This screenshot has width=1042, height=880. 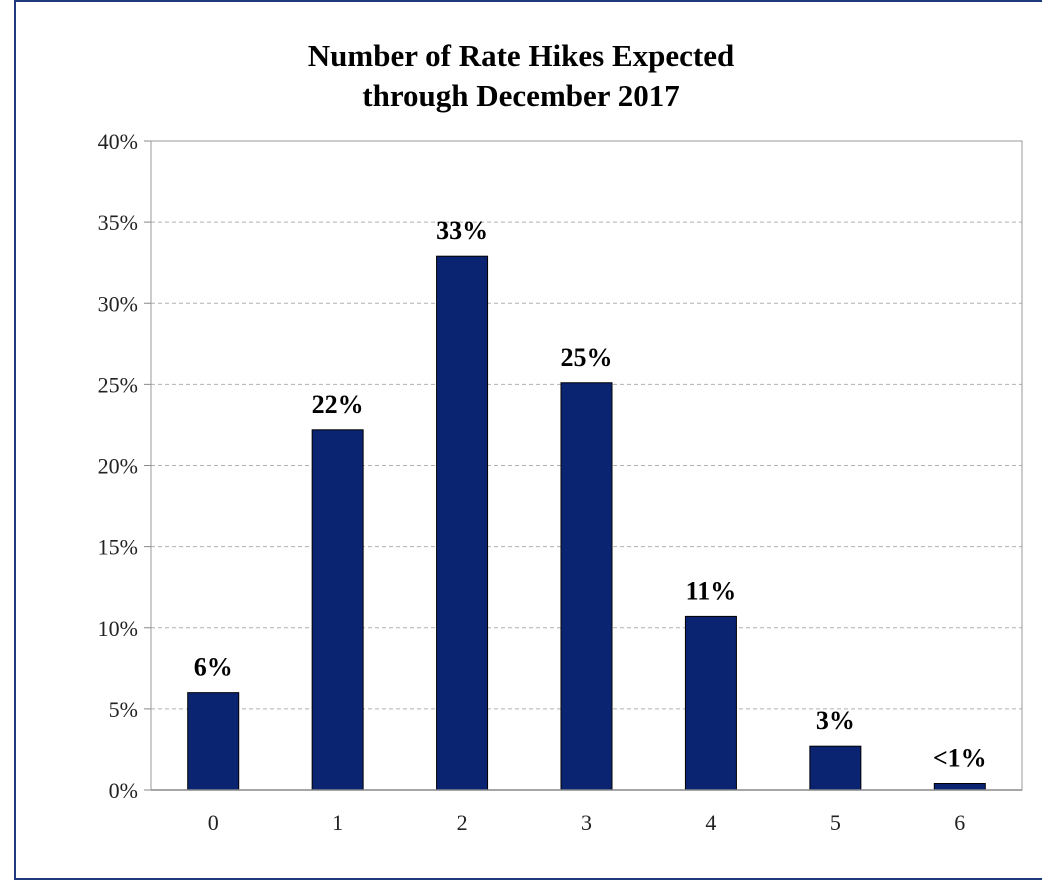 What do you see at coordinates (521, 55) in the screenshot?
I see `chart-title-line-1: Number of Rate Hikes Expected` at bounding box center [521, 55].